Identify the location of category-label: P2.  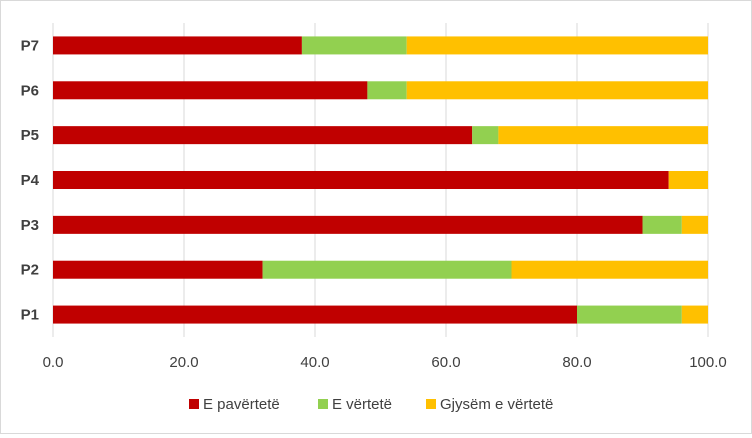
(30, 270).